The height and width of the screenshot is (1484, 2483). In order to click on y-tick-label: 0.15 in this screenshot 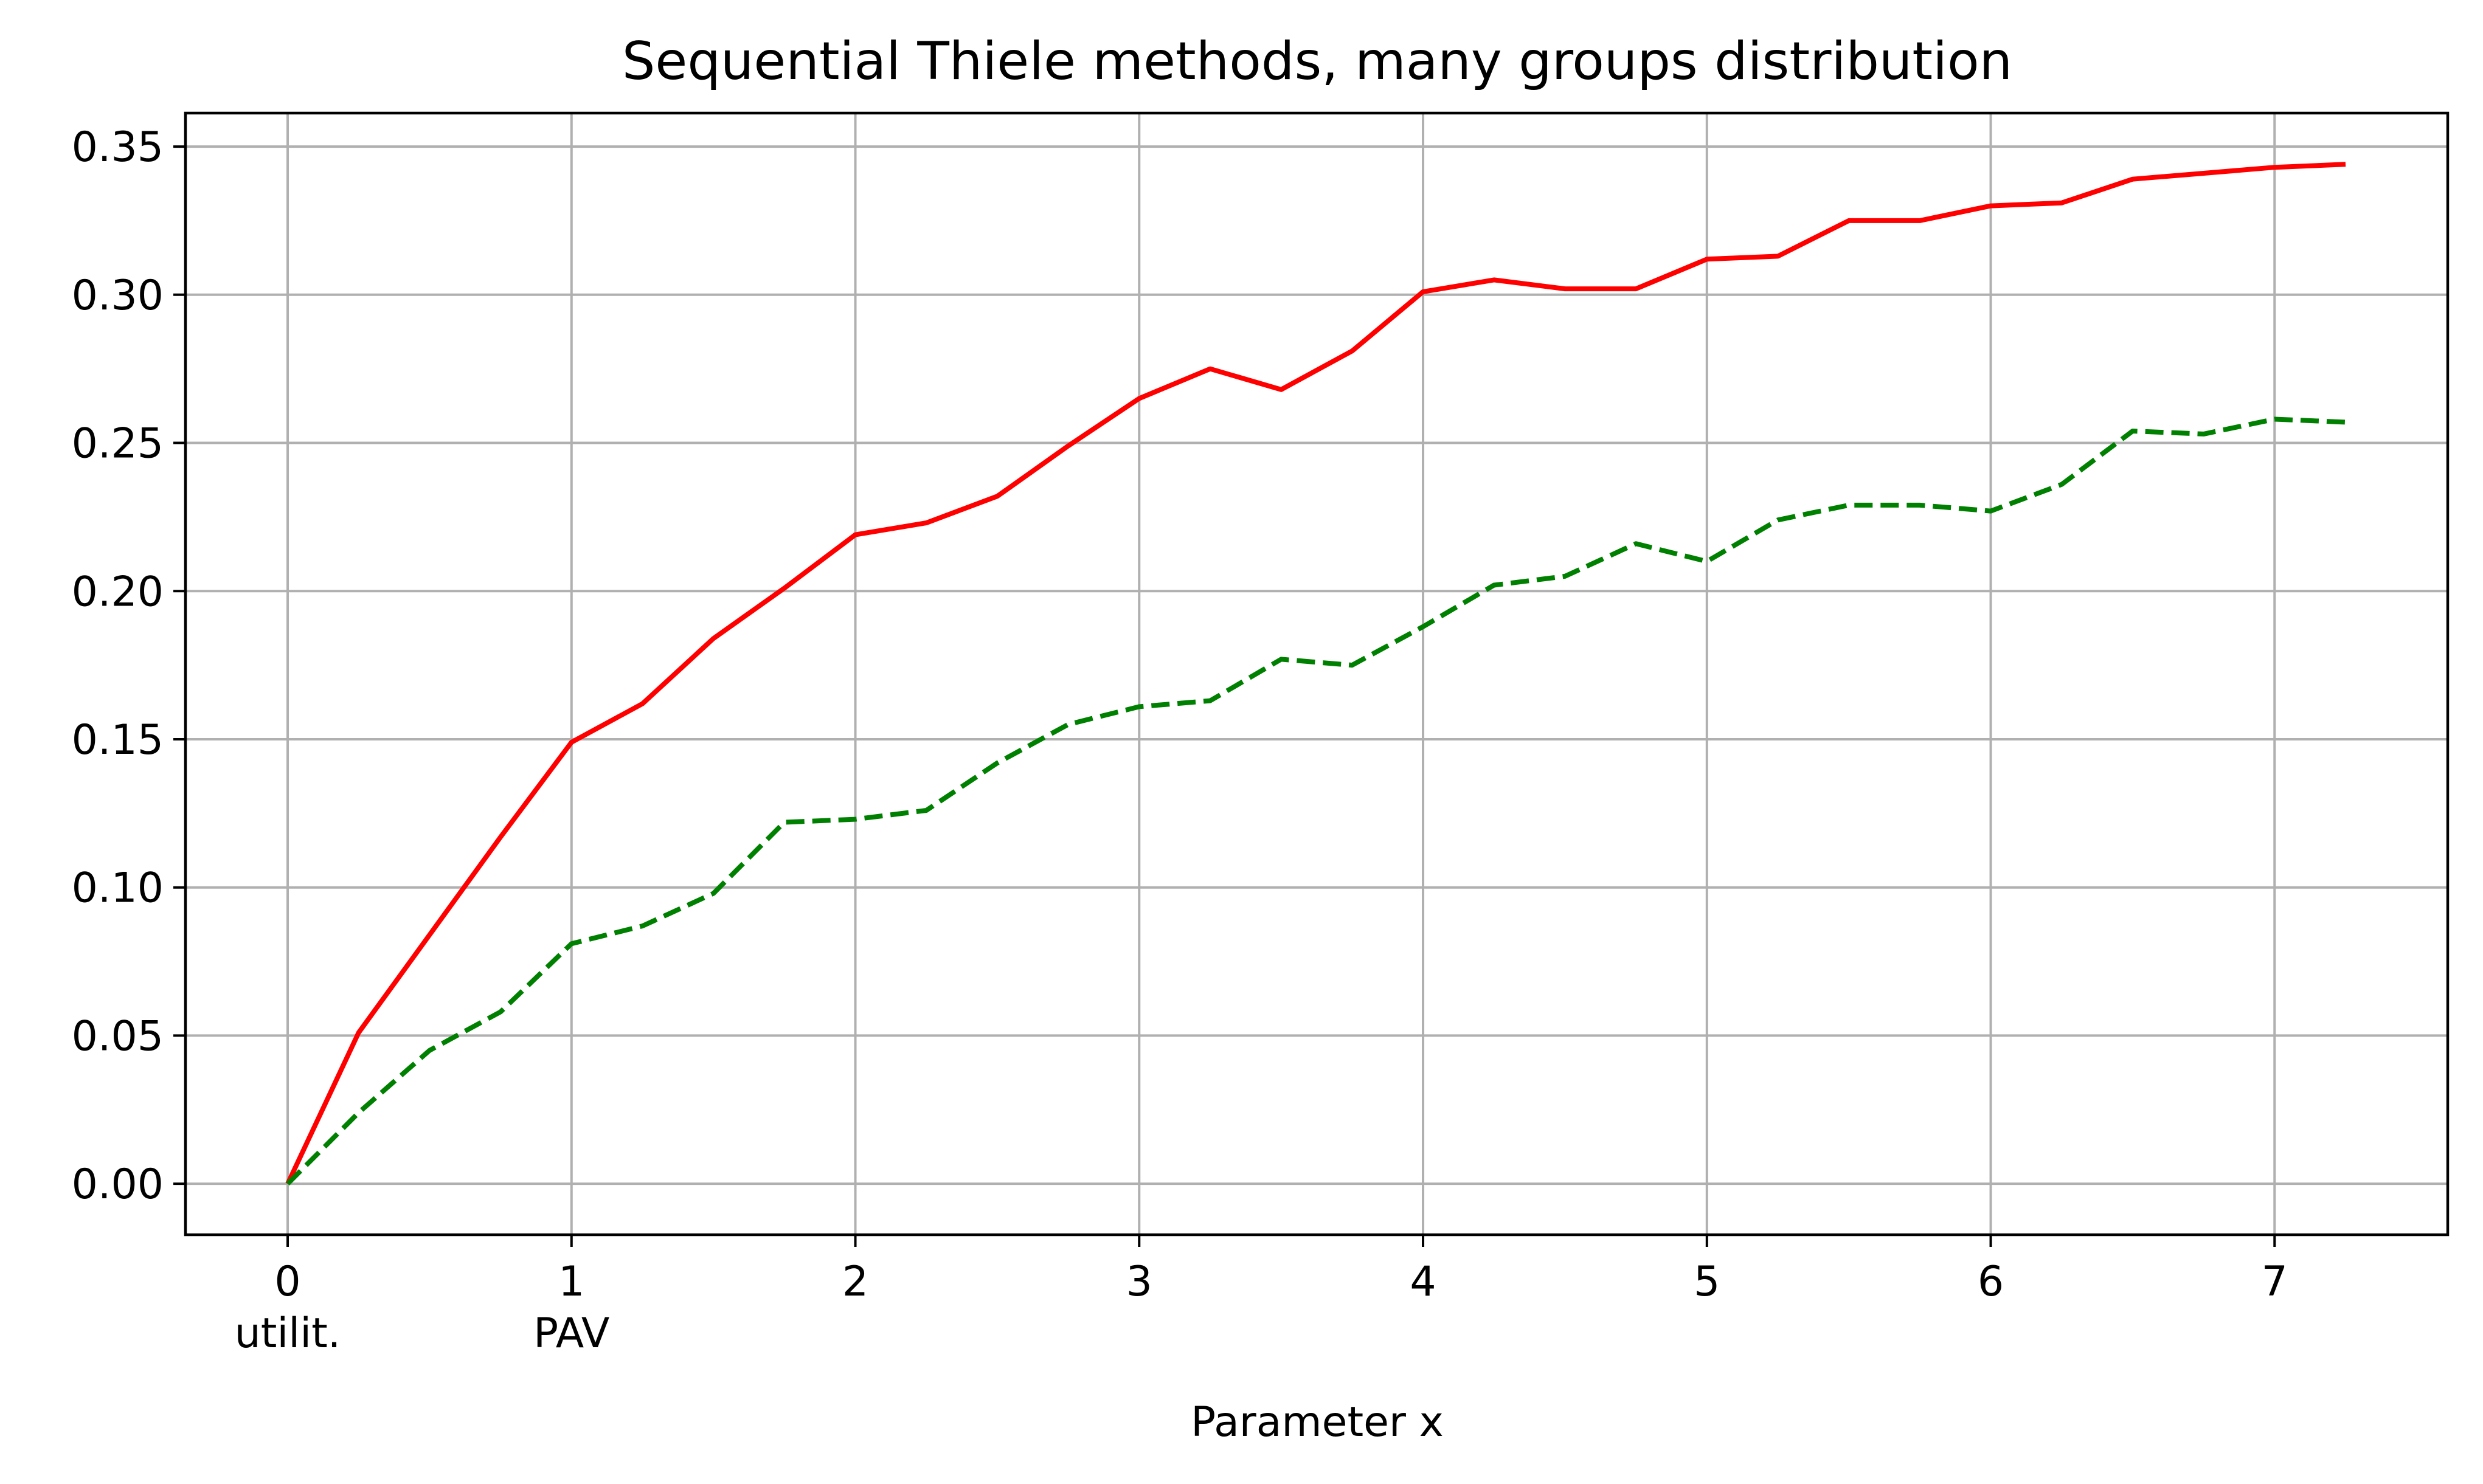, I will do `click(118, 740)`.